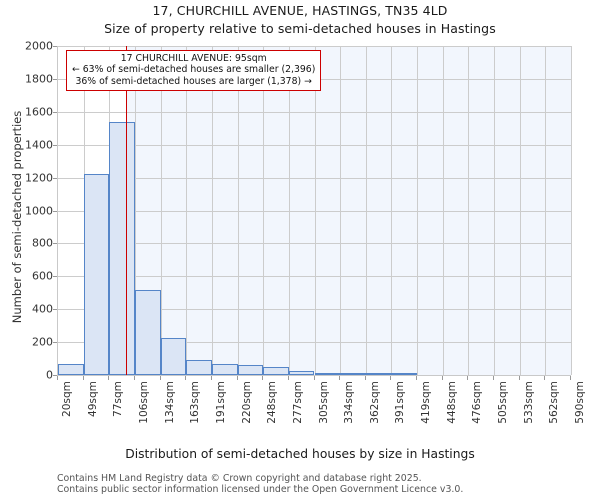  What do you see at coordinates (297, 402) in the screenshot?
I see `x-axis-tick-label: 277sqm` at bounding box center [297, 402].